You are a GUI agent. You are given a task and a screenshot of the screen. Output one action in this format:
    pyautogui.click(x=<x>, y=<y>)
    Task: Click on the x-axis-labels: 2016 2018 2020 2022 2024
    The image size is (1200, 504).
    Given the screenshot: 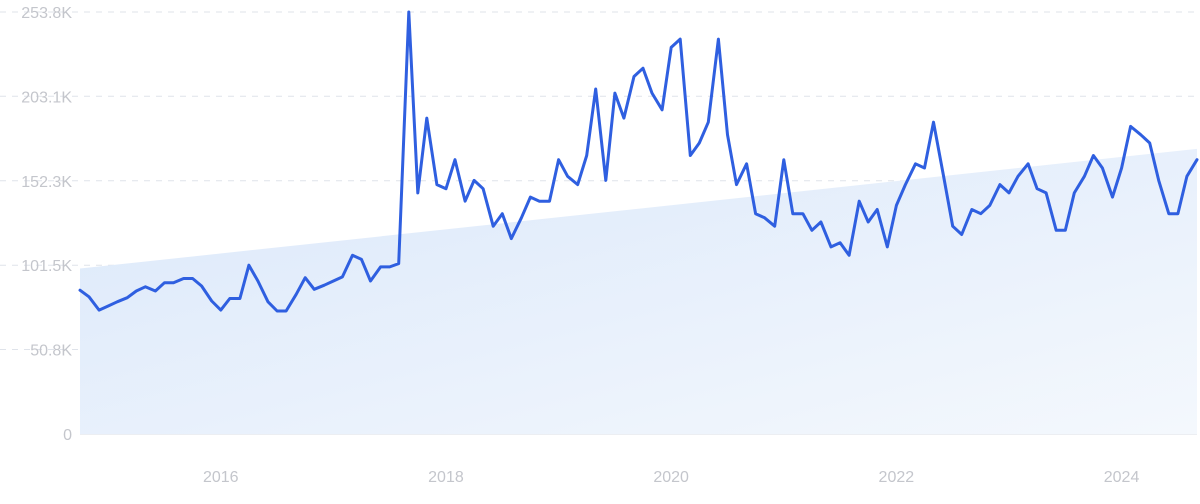 What is the action you would take?
    pyautogui.click(x=671, y=477)
    